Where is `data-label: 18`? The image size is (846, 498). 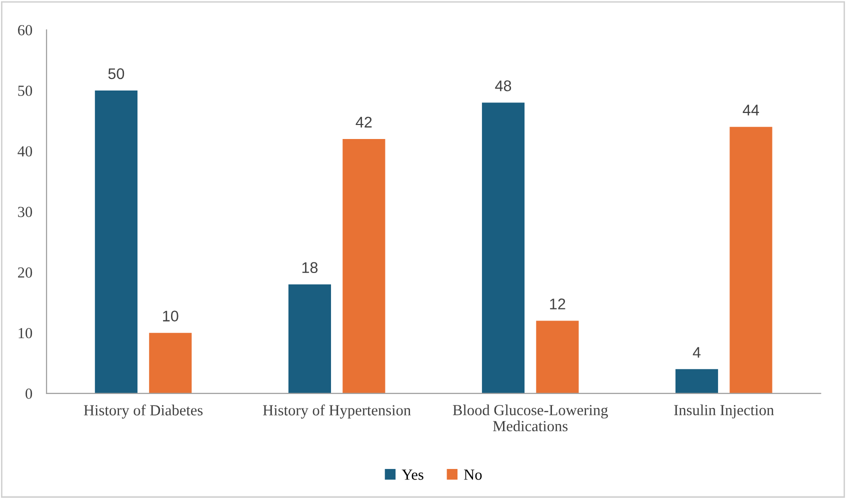
data-label: 18 is located at coordinates (310, 268).